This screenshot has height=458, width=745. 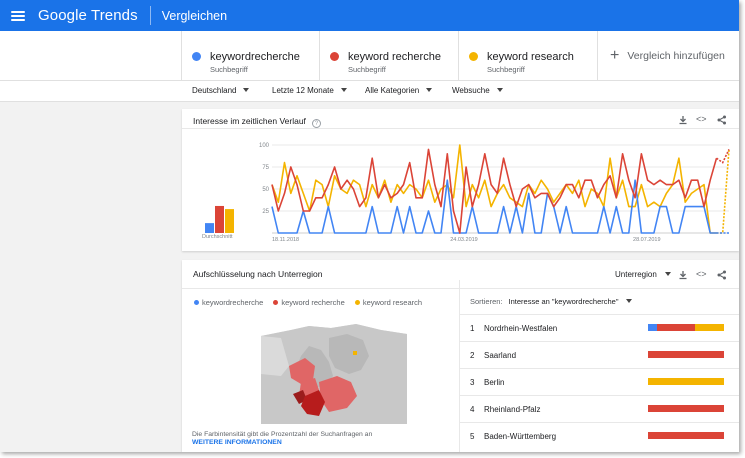 I want to click on add-comparison-button: + Vergleich hinzufügen, so click(x=668, y=56).